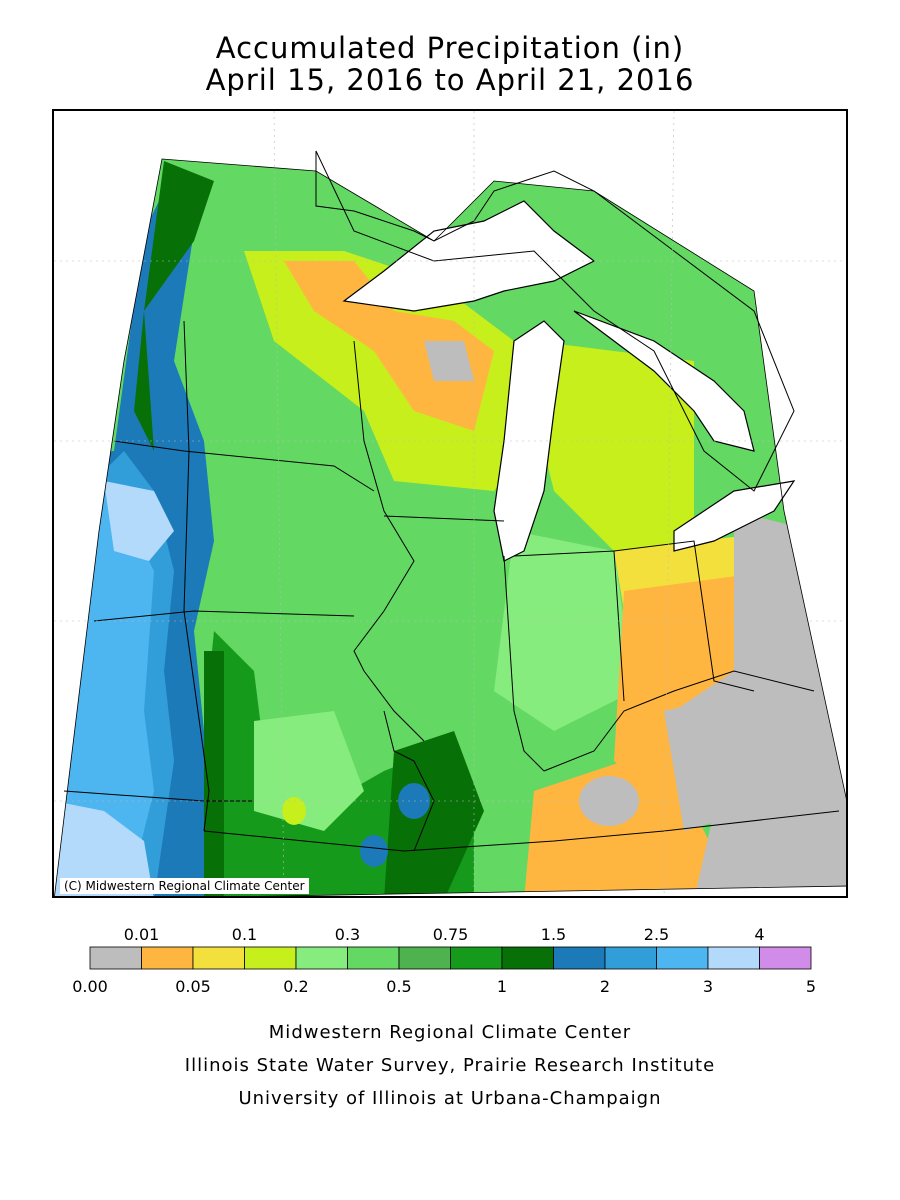 This screenshot has width=900, height=1200. What do you see at coordinates (196, 576) in the screenshot?
I see `border-dakota-minnesota` at bounding box center [196, 576].